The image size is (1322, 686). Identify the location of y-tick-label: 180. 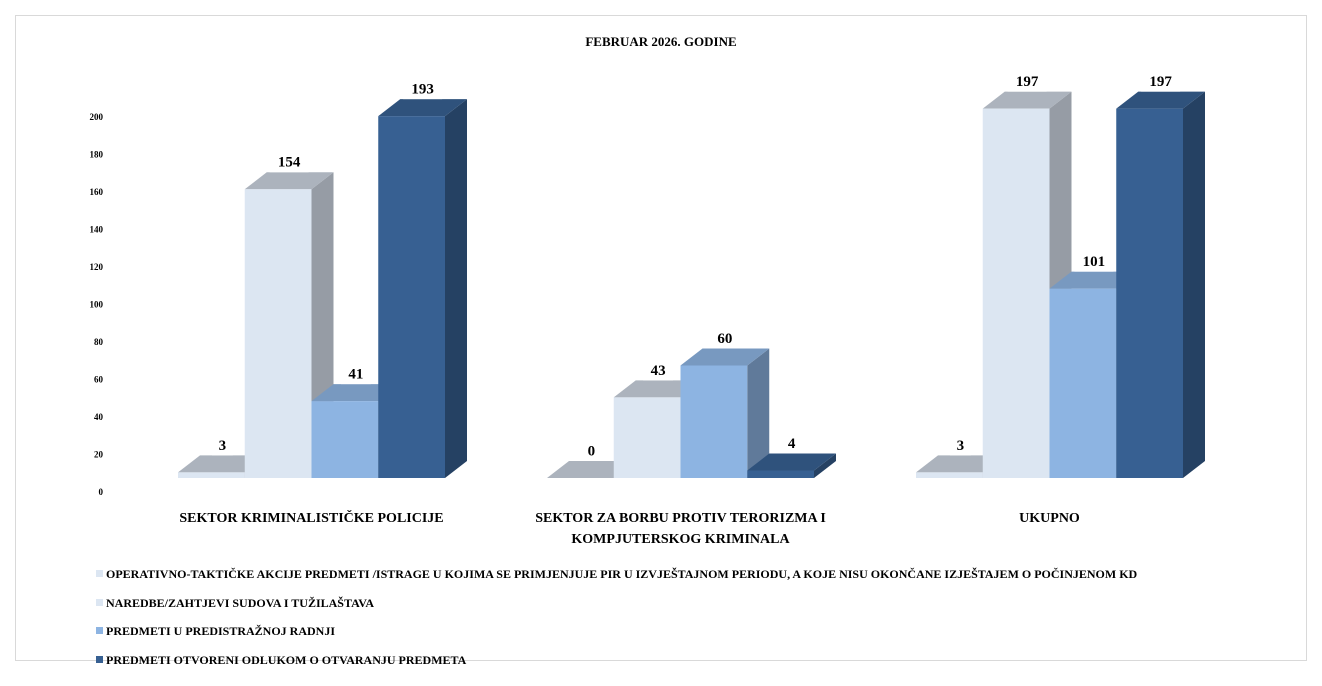
(97, 155).